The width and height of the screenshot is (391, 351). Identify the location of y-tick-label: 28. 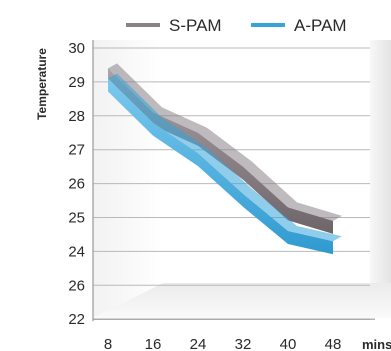
(76, 116).